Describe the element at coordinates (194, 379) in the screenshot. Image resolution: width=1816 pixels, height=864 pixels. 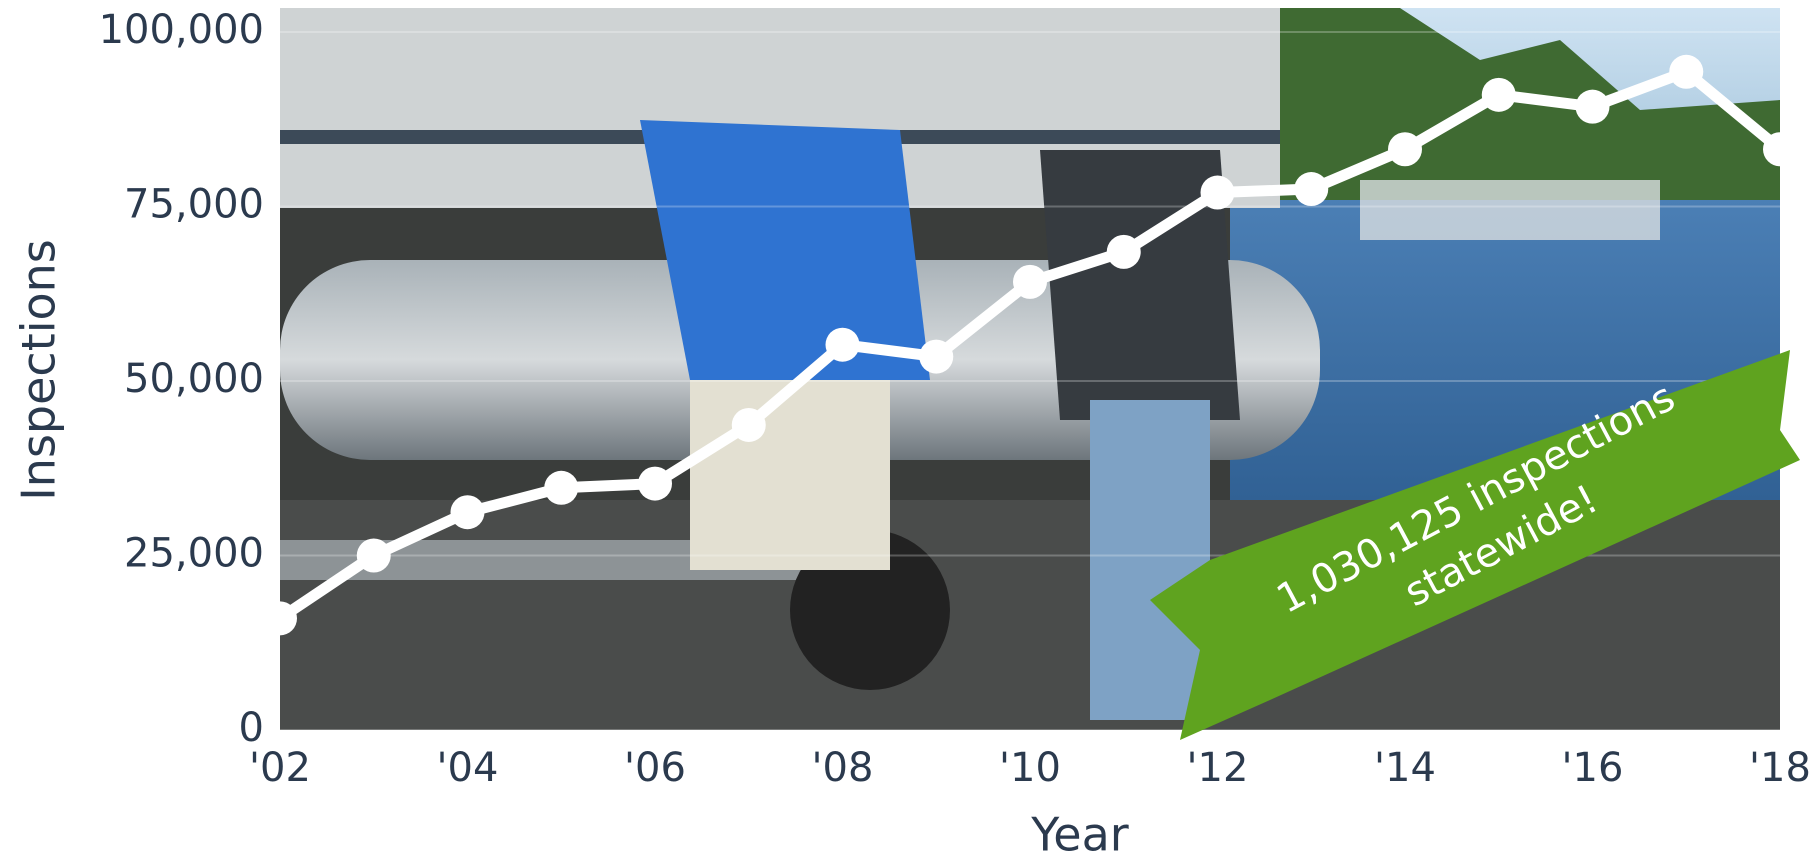
I see `y-tick-label: 50,000` at that location.